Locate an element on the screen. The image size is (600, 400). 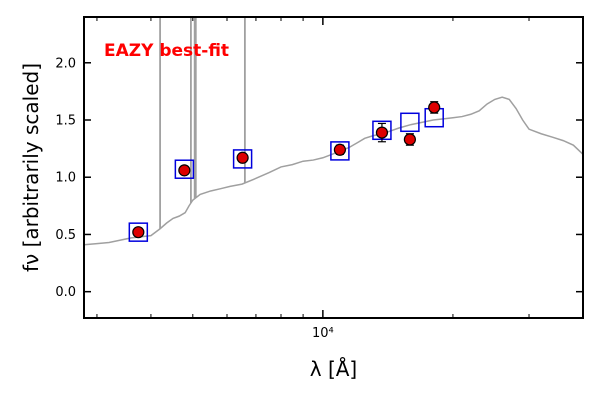
y-tick-label: 0.0 is located at coordinates (65, 292).